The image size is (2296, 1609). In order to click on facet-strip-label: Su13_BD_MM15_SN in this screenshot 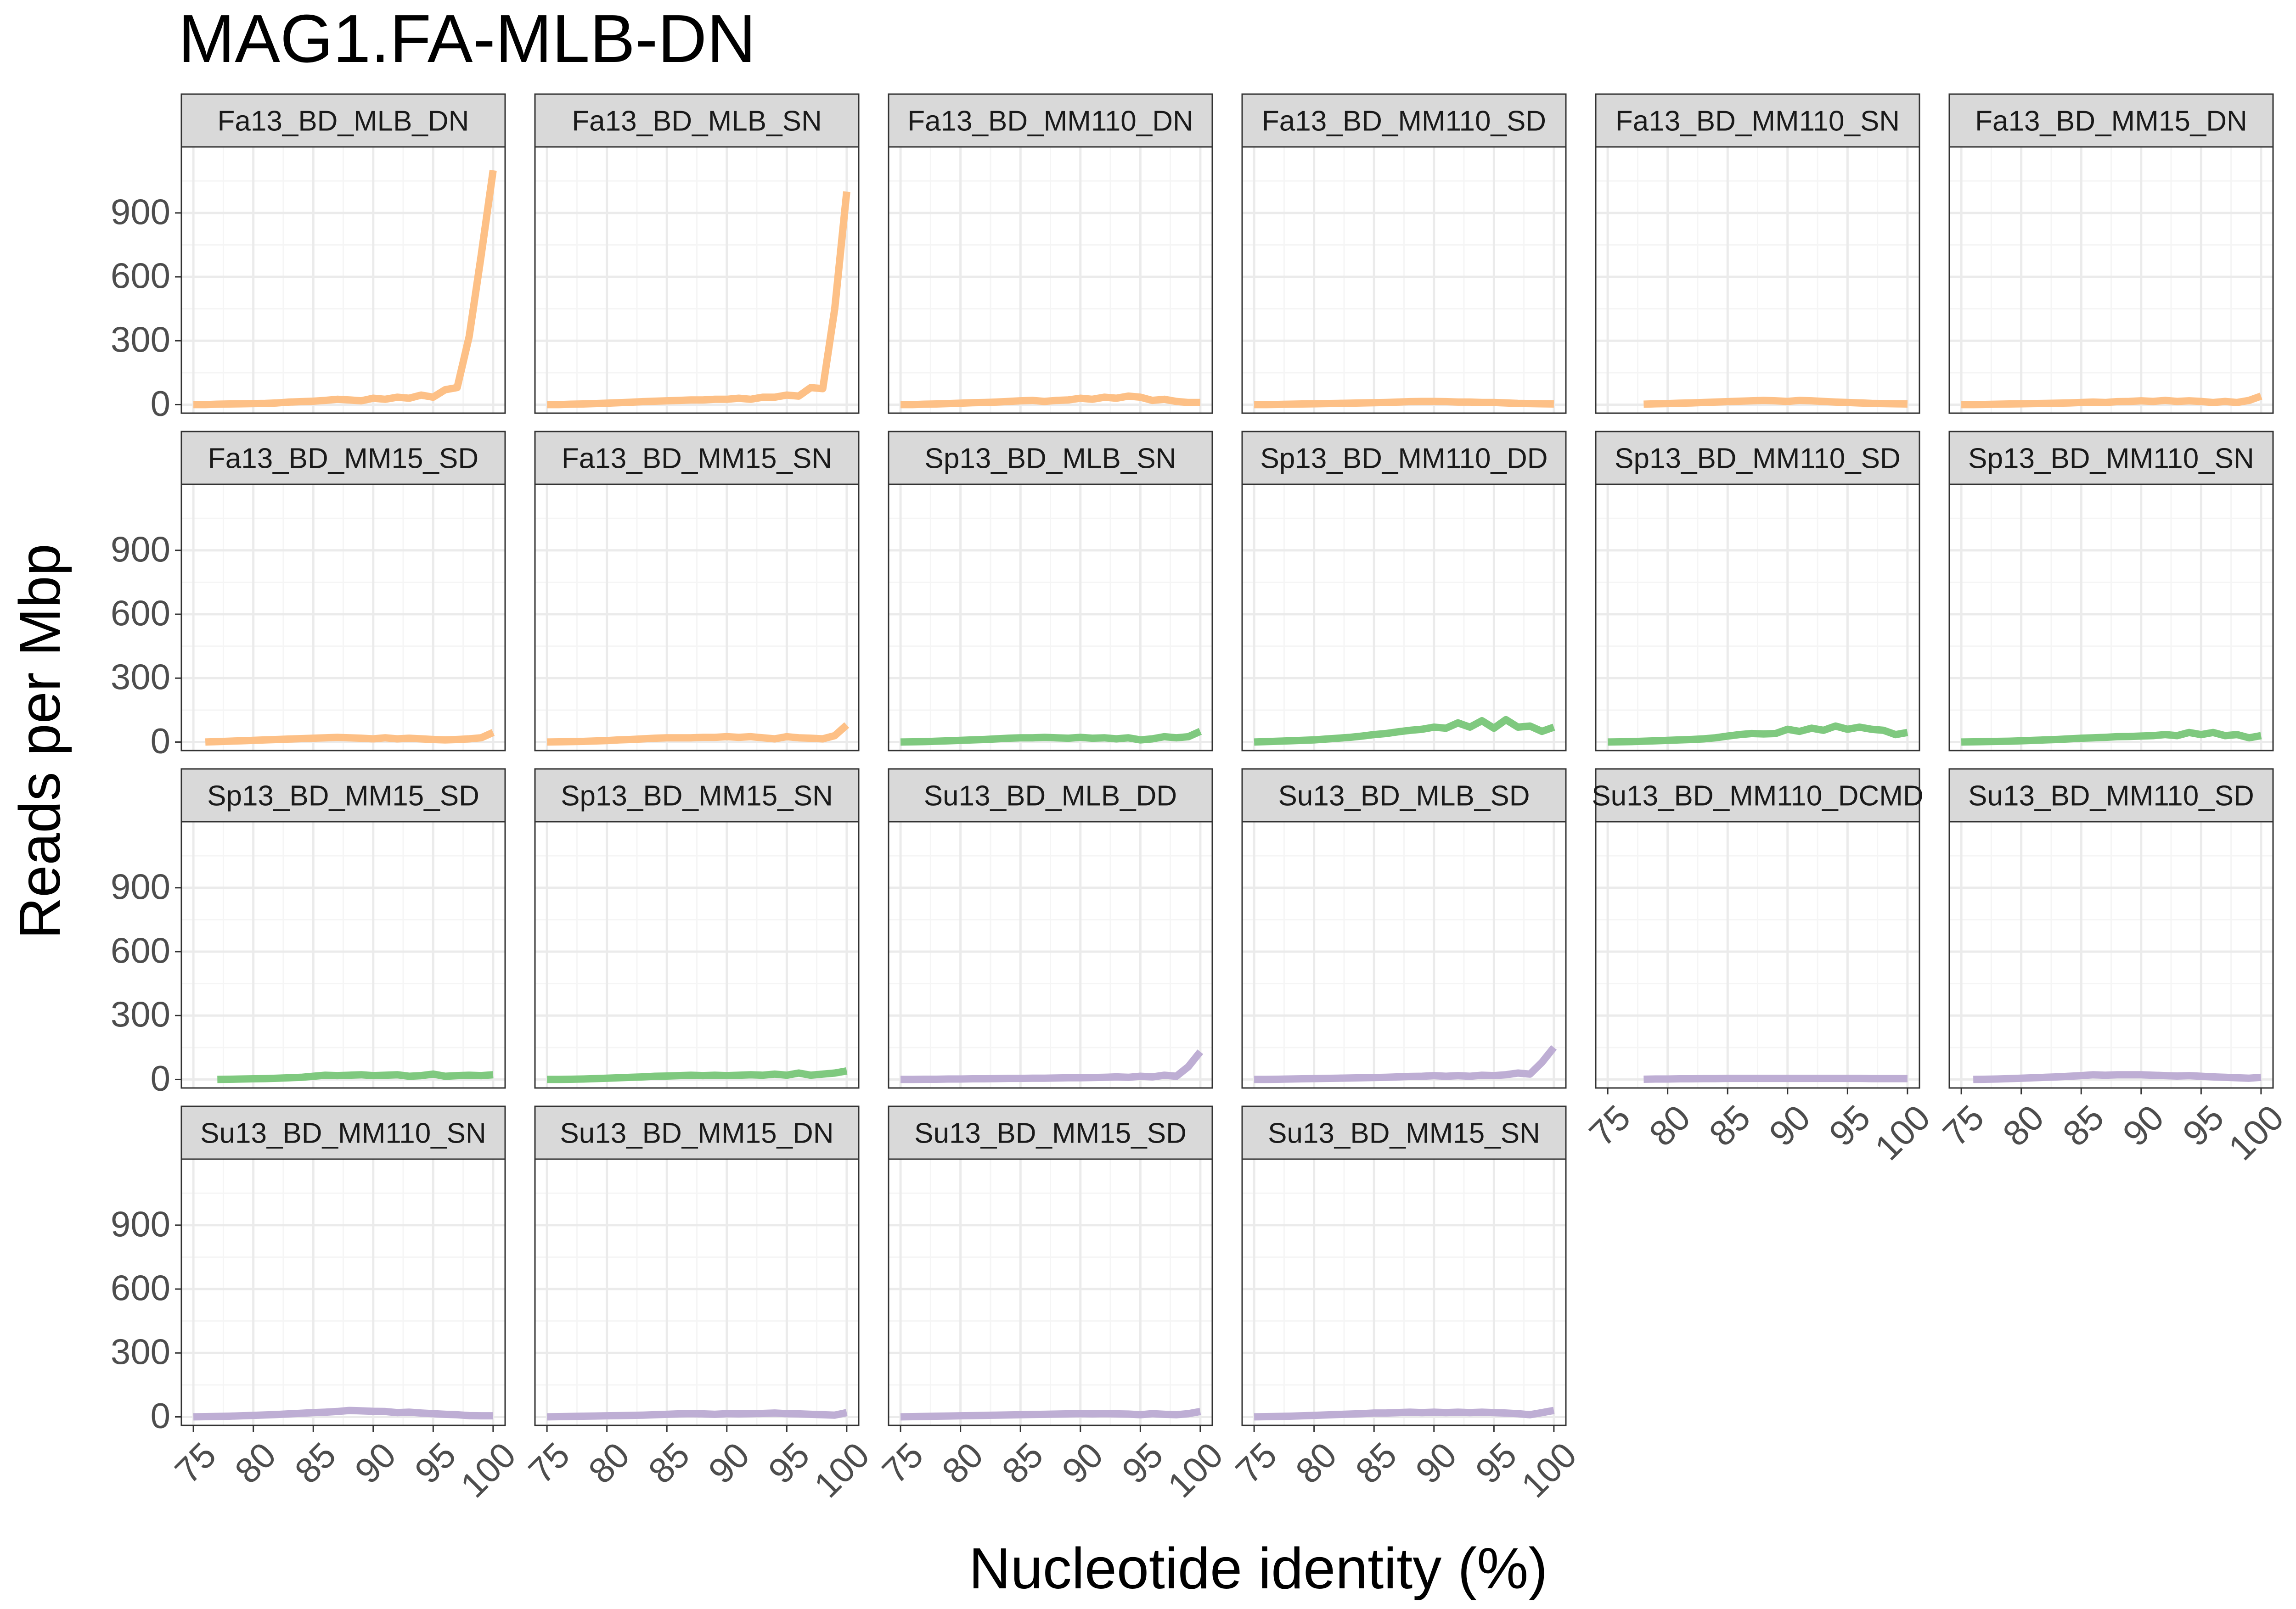, I will do `click(1404, 1133)`.